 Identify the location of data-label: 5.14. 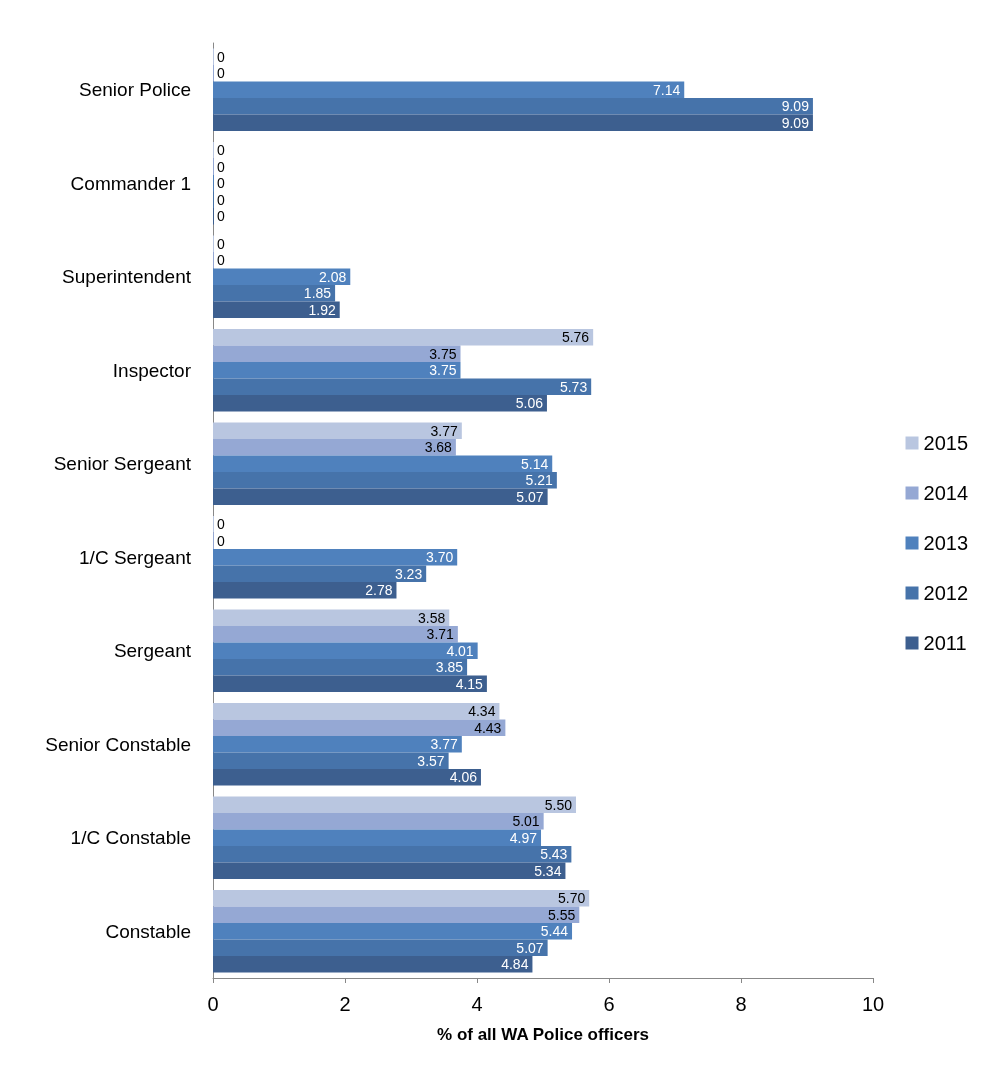
(534, 463).